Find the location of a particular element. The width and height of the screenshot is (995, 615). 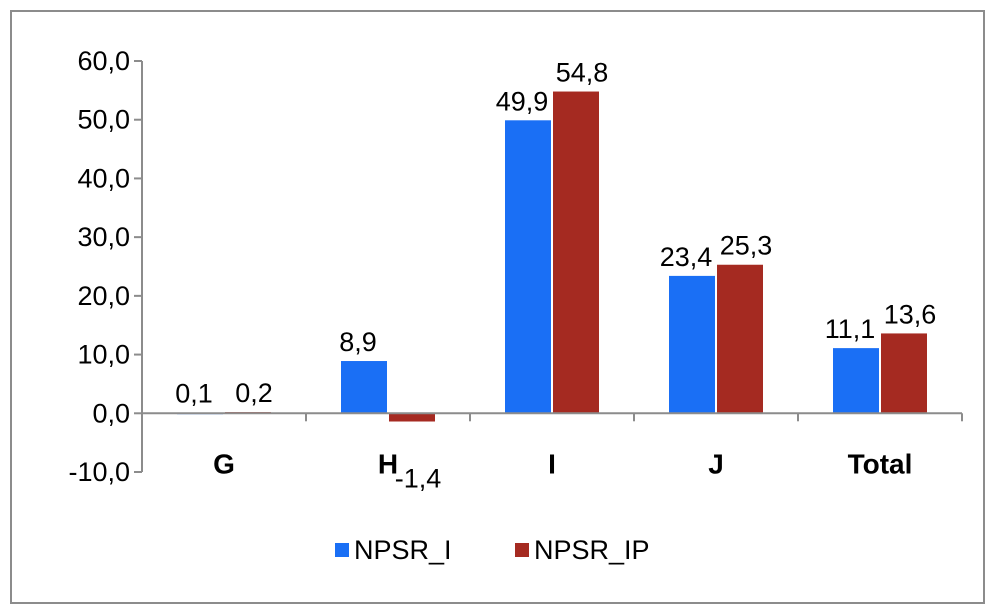

legend-label-npsr-i: NPSR_I is located at coordinates (403, 550).